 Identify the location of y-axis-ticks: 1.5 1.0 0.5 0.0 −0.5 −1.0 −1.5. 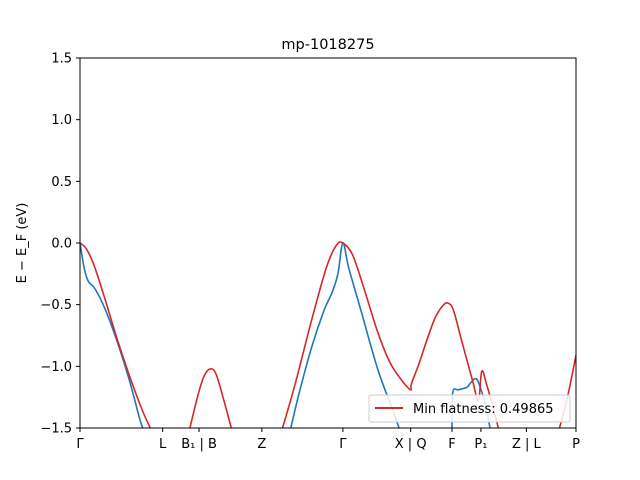
(60, 244).